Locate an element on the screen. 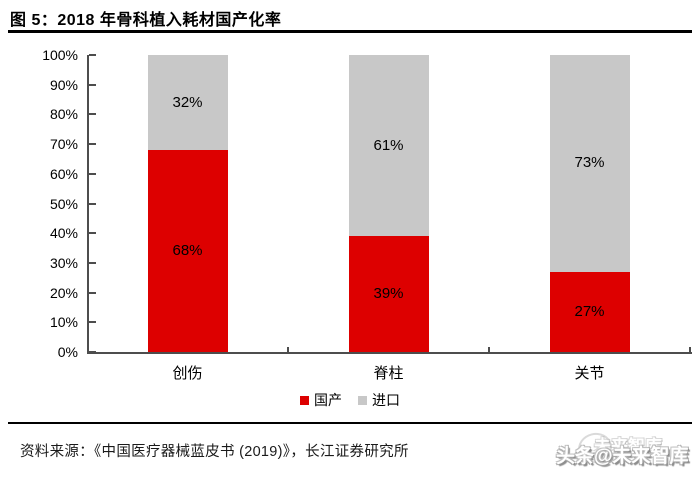 The image size is (700, 478). watermark-ghost-text: 未来智库 is located at coordinates (628, 446).